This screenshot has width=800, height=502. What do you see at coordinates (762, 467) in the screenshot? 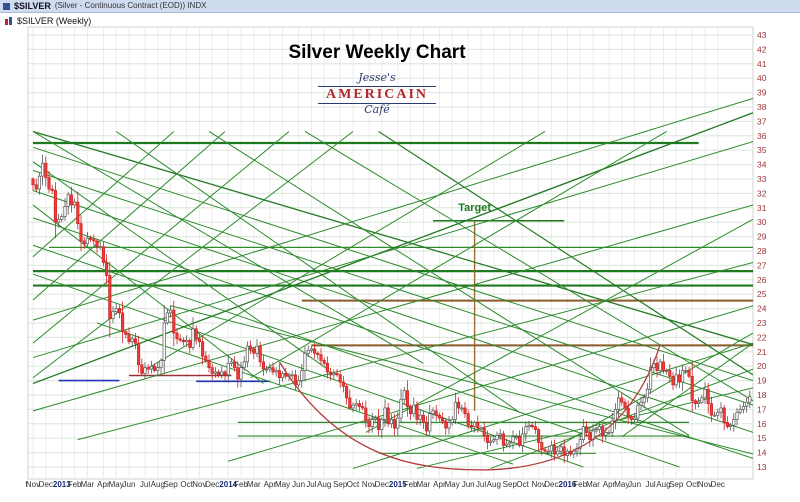
I see `svg-text: 13` at bounding box center [762, 467].